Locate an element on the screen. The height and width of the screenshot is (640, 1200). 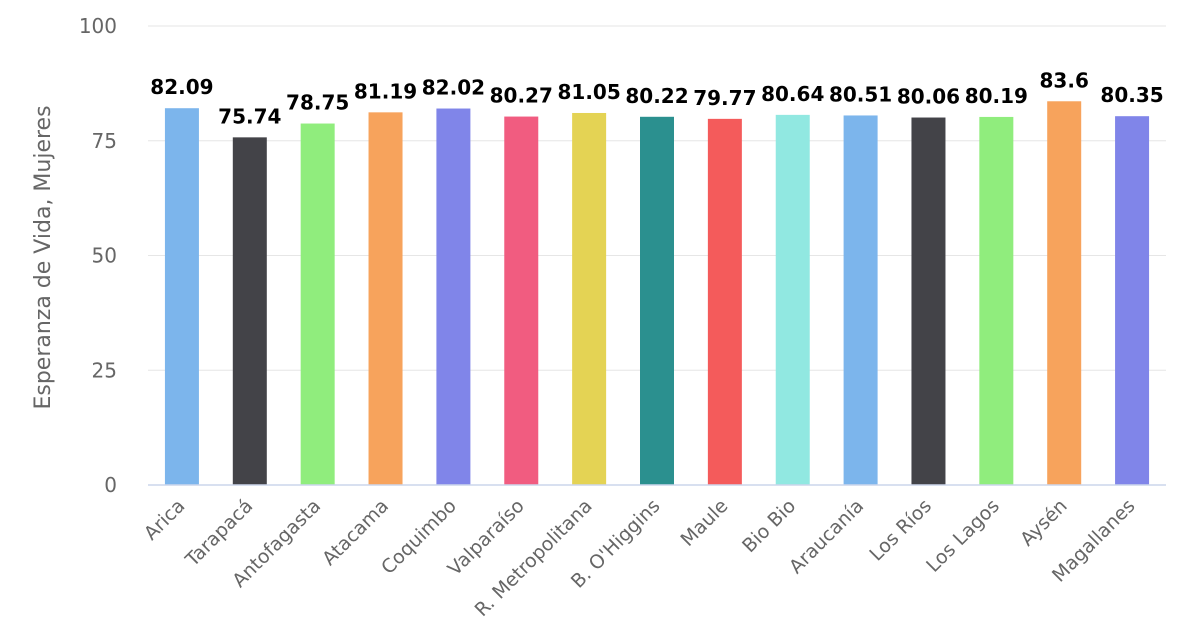
data-label: 81.05 is located at coordinates (589, 92).